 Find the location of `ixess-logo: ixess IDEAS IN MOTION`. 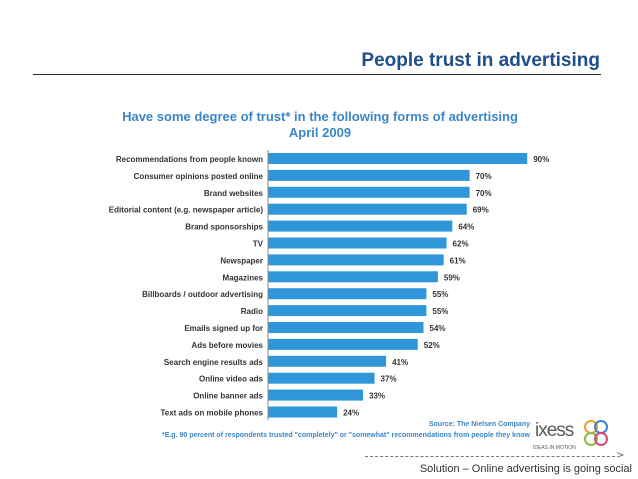

ixess-logo: ixess IDEAS IN MOTION is located at coordinates (573, 436).